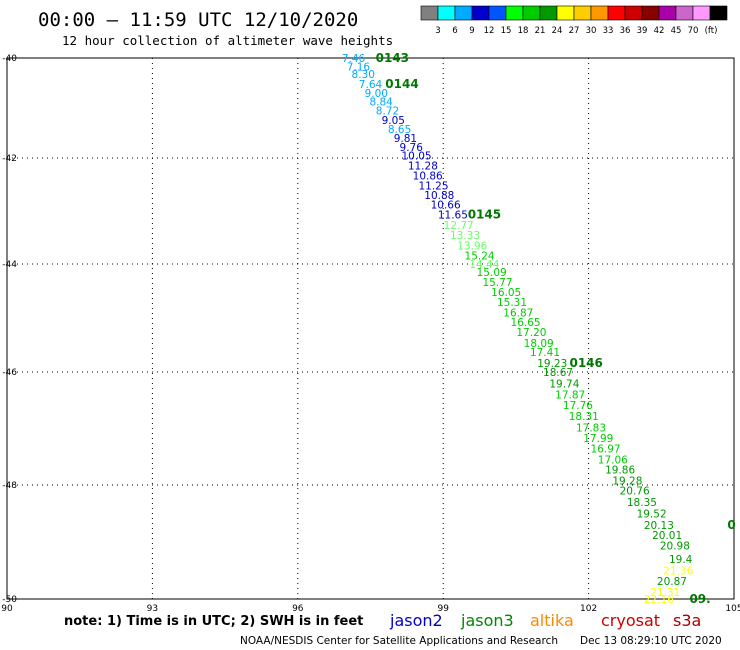 Image resolution: width=740 pixels, height=650 pixels. I want to click on wave-height-label: 9.00, so click(376, 94).